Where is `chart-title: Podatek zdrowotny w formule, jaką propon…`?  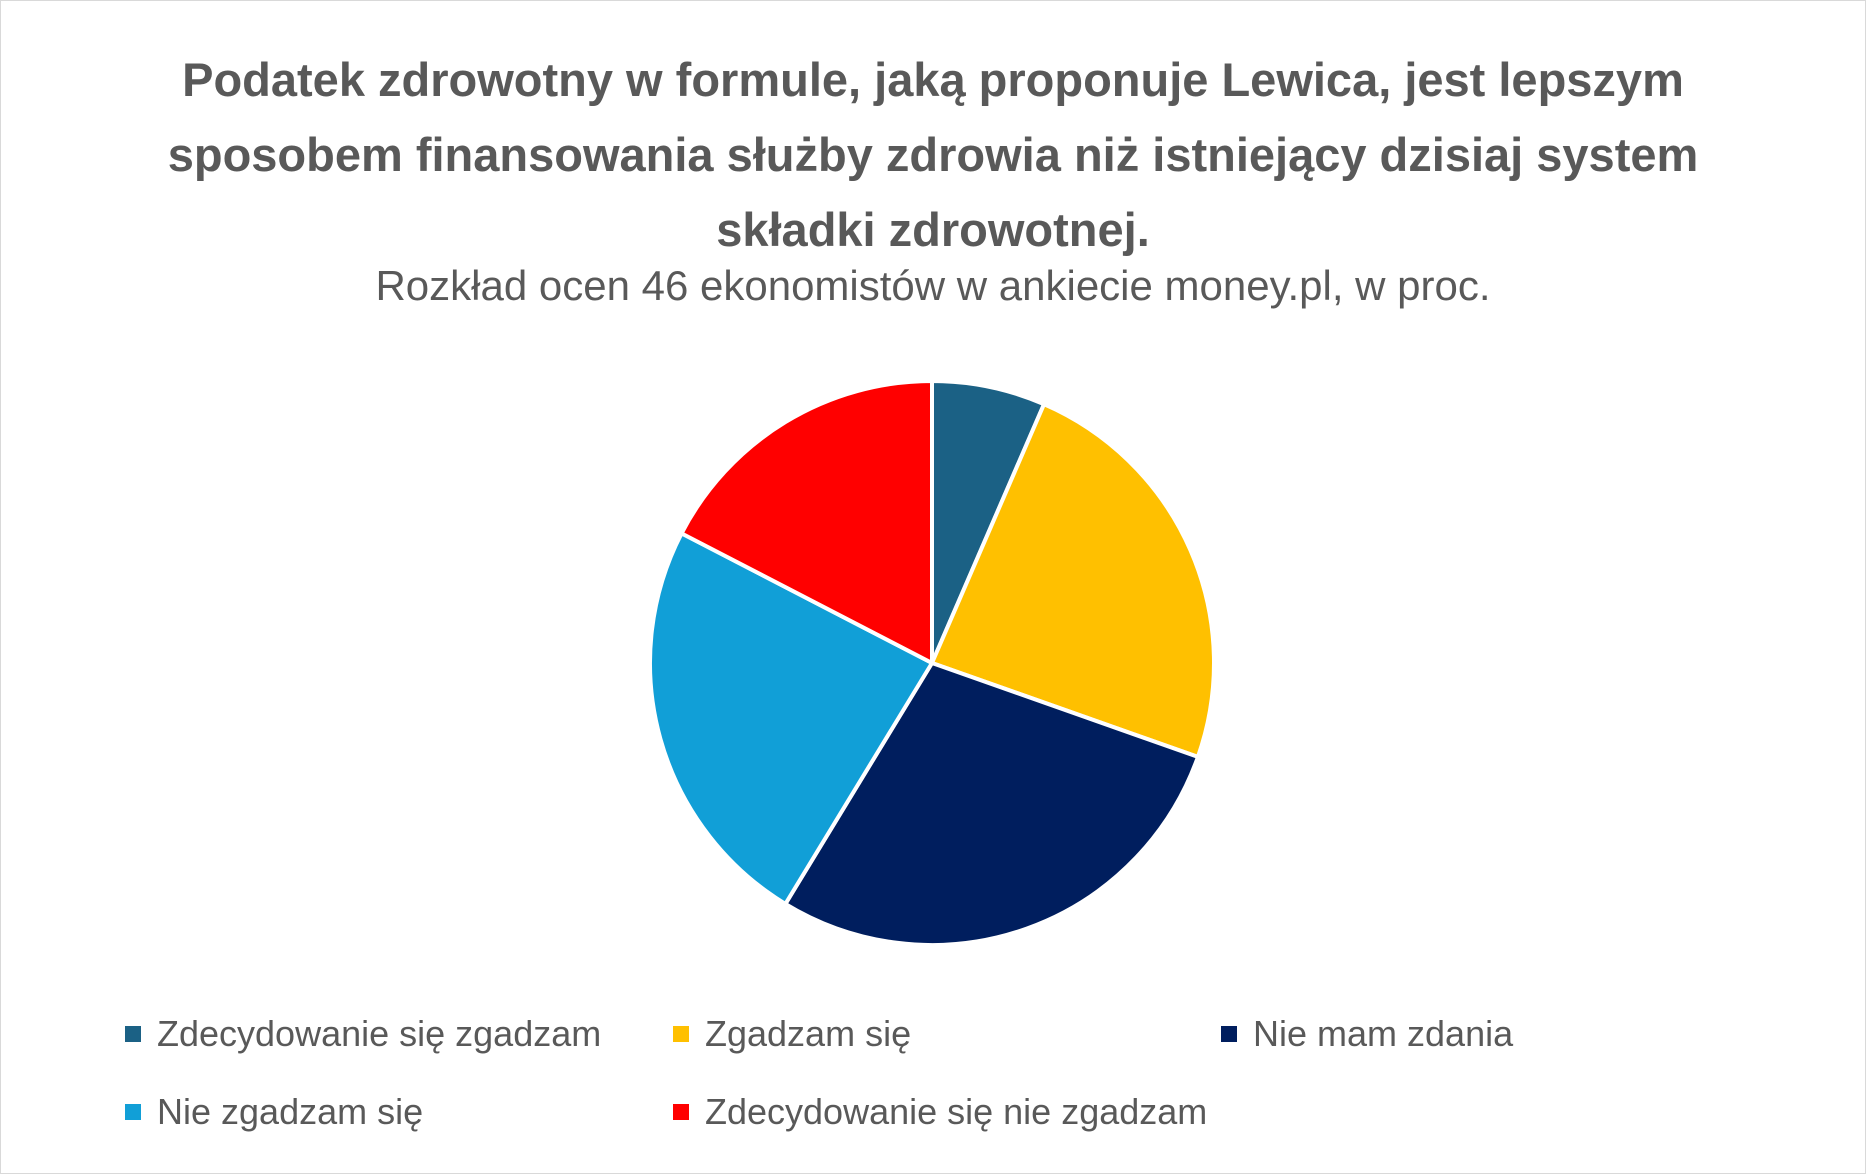
chart-title: Podatek zdrowotny w formule, jaką propon… is located at coordinates (933, 154).